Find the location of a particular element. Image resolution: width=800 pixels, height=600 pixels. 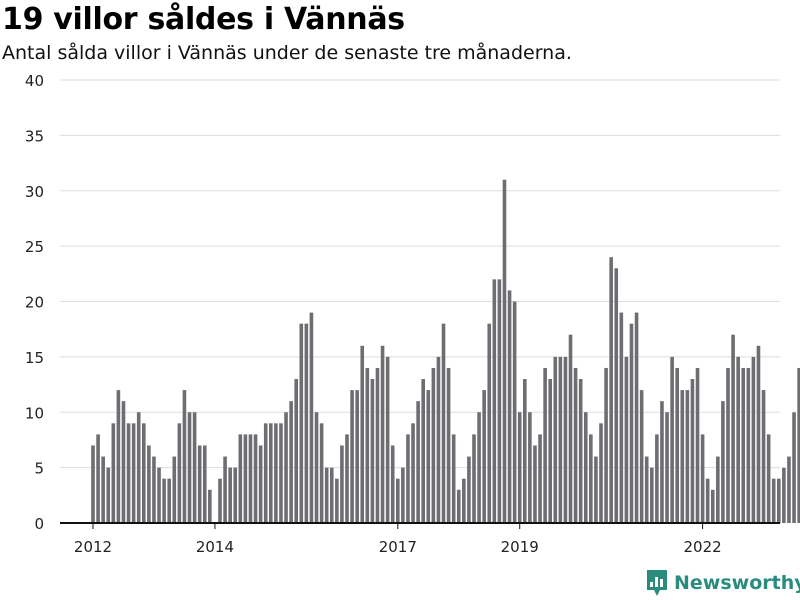

brand-name: Newsworthy is located at coordinates (737, 583).